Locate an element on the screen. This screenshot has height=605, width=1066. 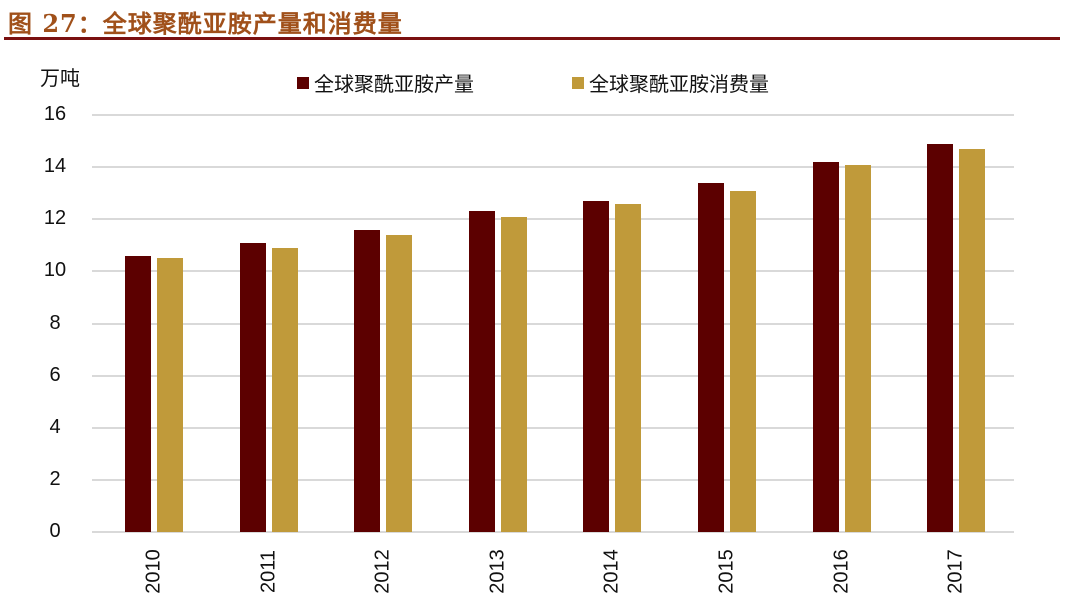
y-tick-label: 12 is located at coordinates (55, 218).